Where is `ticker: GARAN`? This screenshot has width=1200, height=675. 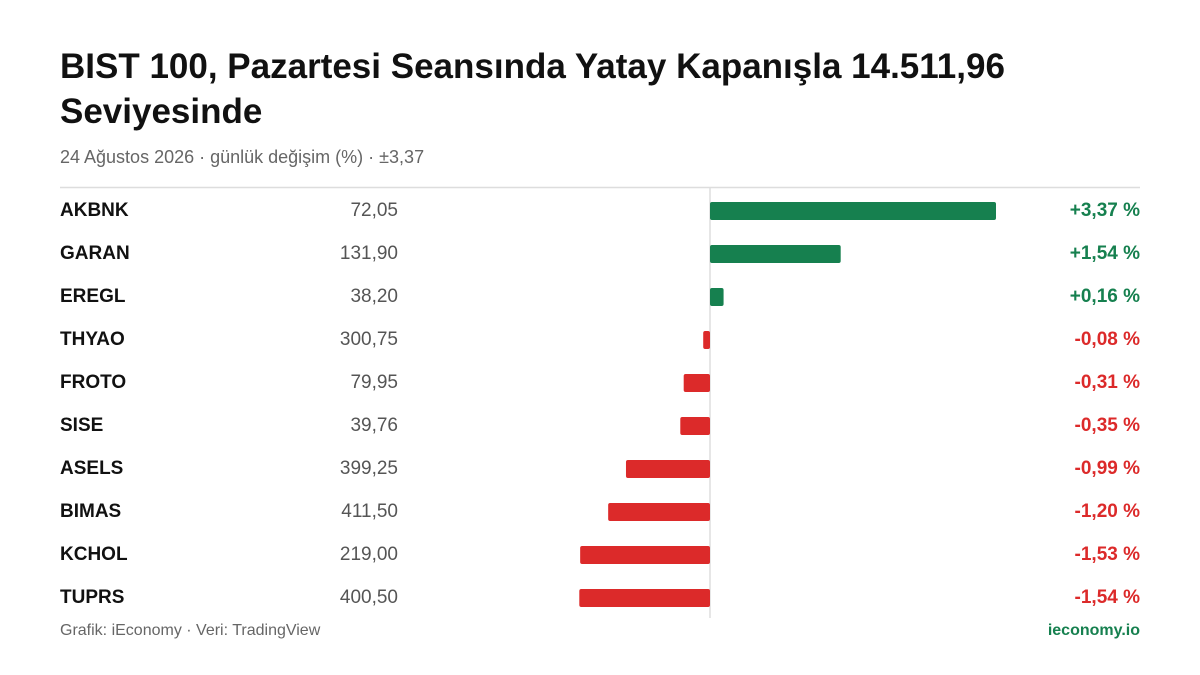
ticker: GARAN is located at coordinates (95, 253).